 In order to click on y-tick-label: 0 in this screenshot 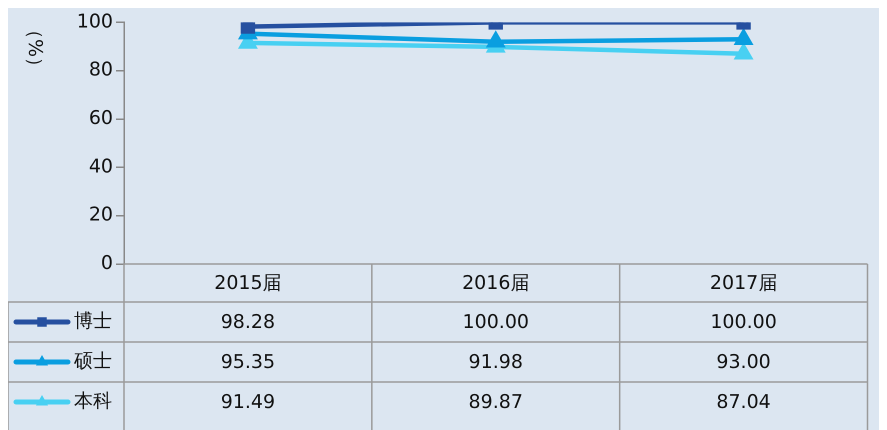, I will do `click(106, 263)`.